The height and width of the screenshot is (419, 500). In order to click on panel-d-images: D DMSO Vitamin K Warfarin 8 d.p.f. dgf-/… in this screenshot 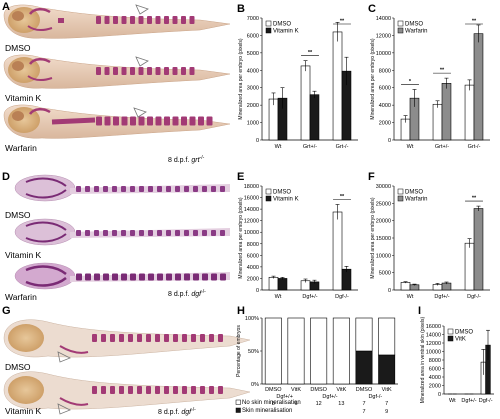, I will do `click(116, 236)`.